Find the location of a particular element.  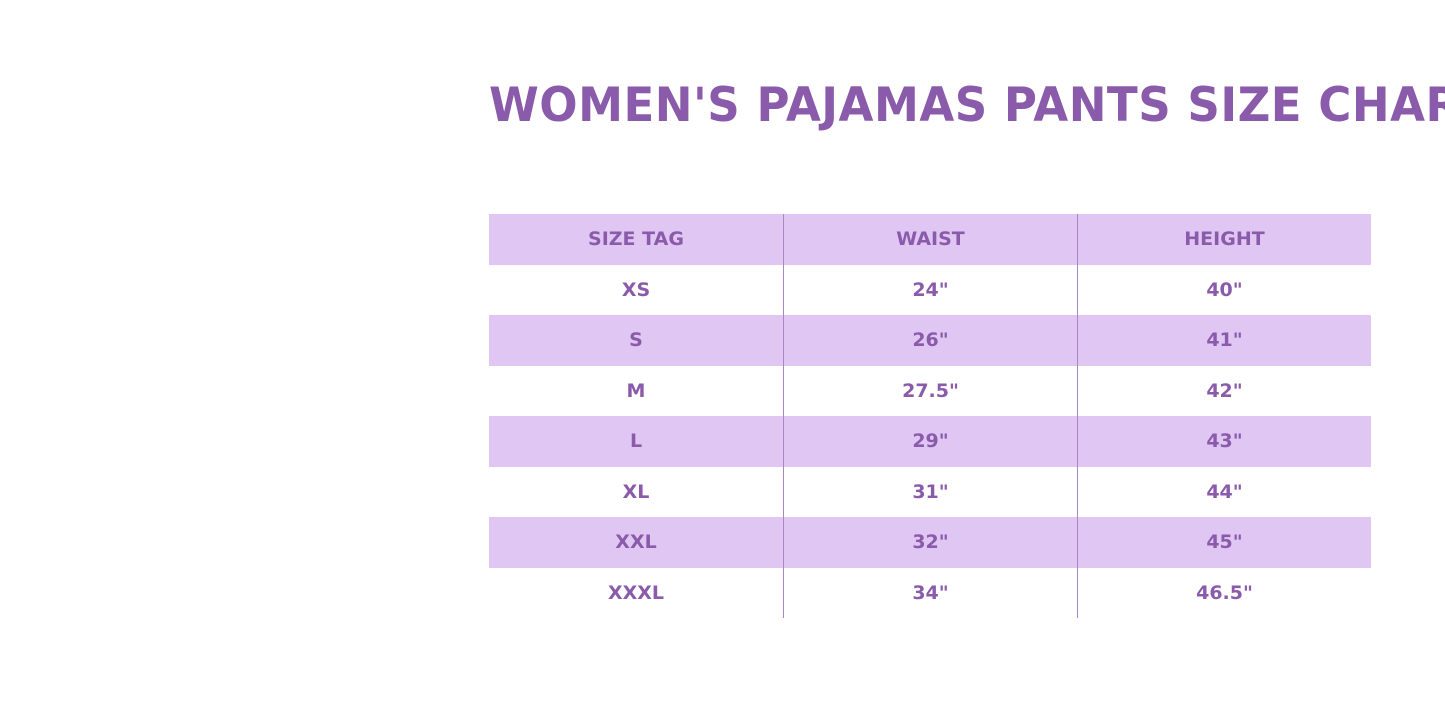

waist-cell: 24" is located at coordinates (930, 289).